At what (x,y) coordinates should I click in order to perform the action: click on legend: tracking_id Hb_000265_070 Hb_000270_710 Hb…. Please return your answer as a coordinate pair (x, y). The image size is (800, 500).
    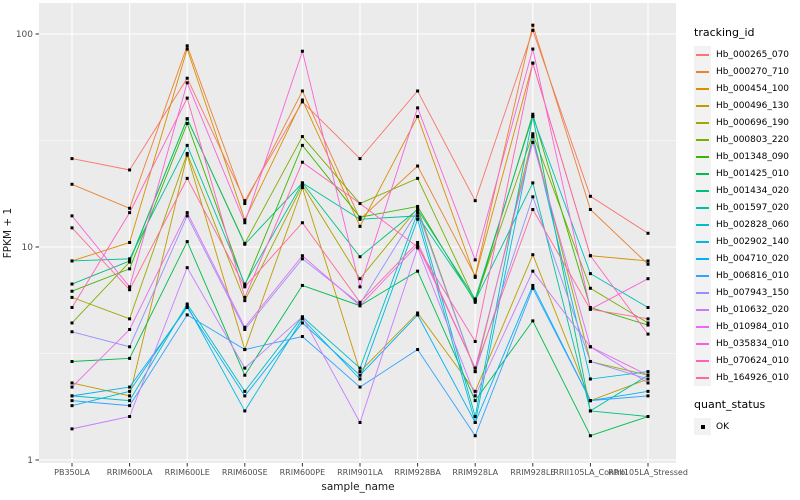
    Looking at the image, I should click on (746, 230).